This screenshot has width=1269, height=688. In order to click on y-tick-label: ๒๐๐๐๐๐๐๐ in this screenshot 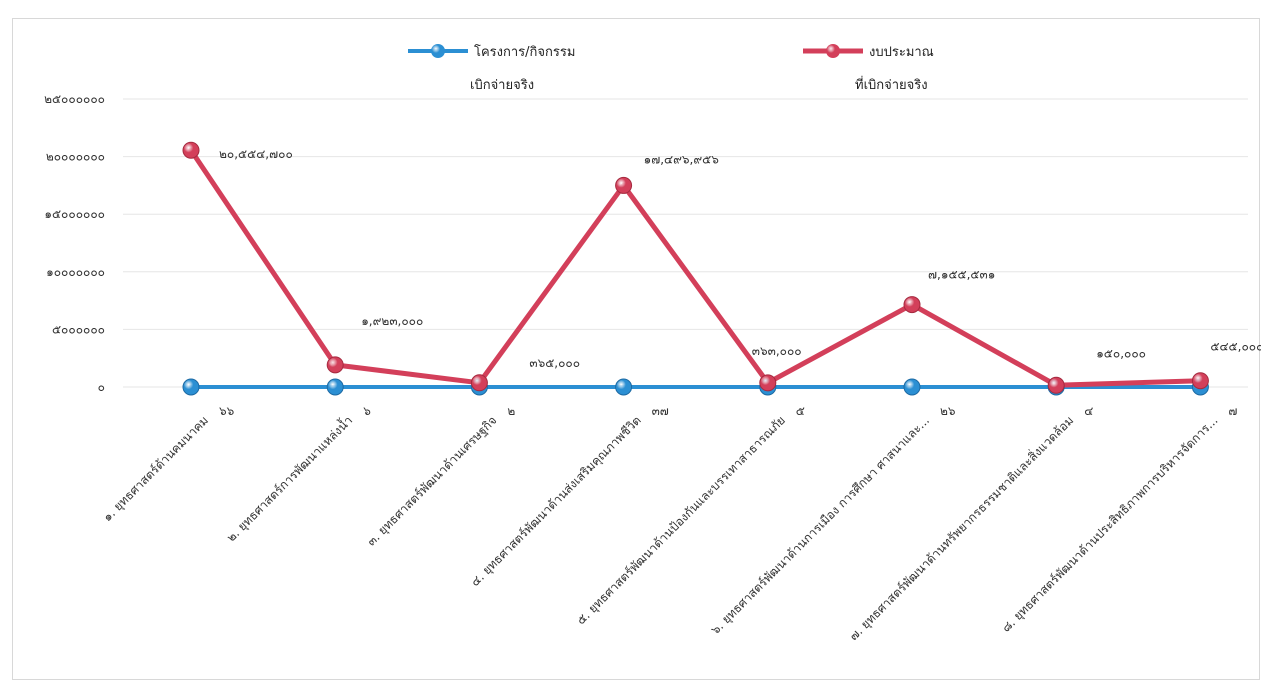, I will do `click(75, 157)`.